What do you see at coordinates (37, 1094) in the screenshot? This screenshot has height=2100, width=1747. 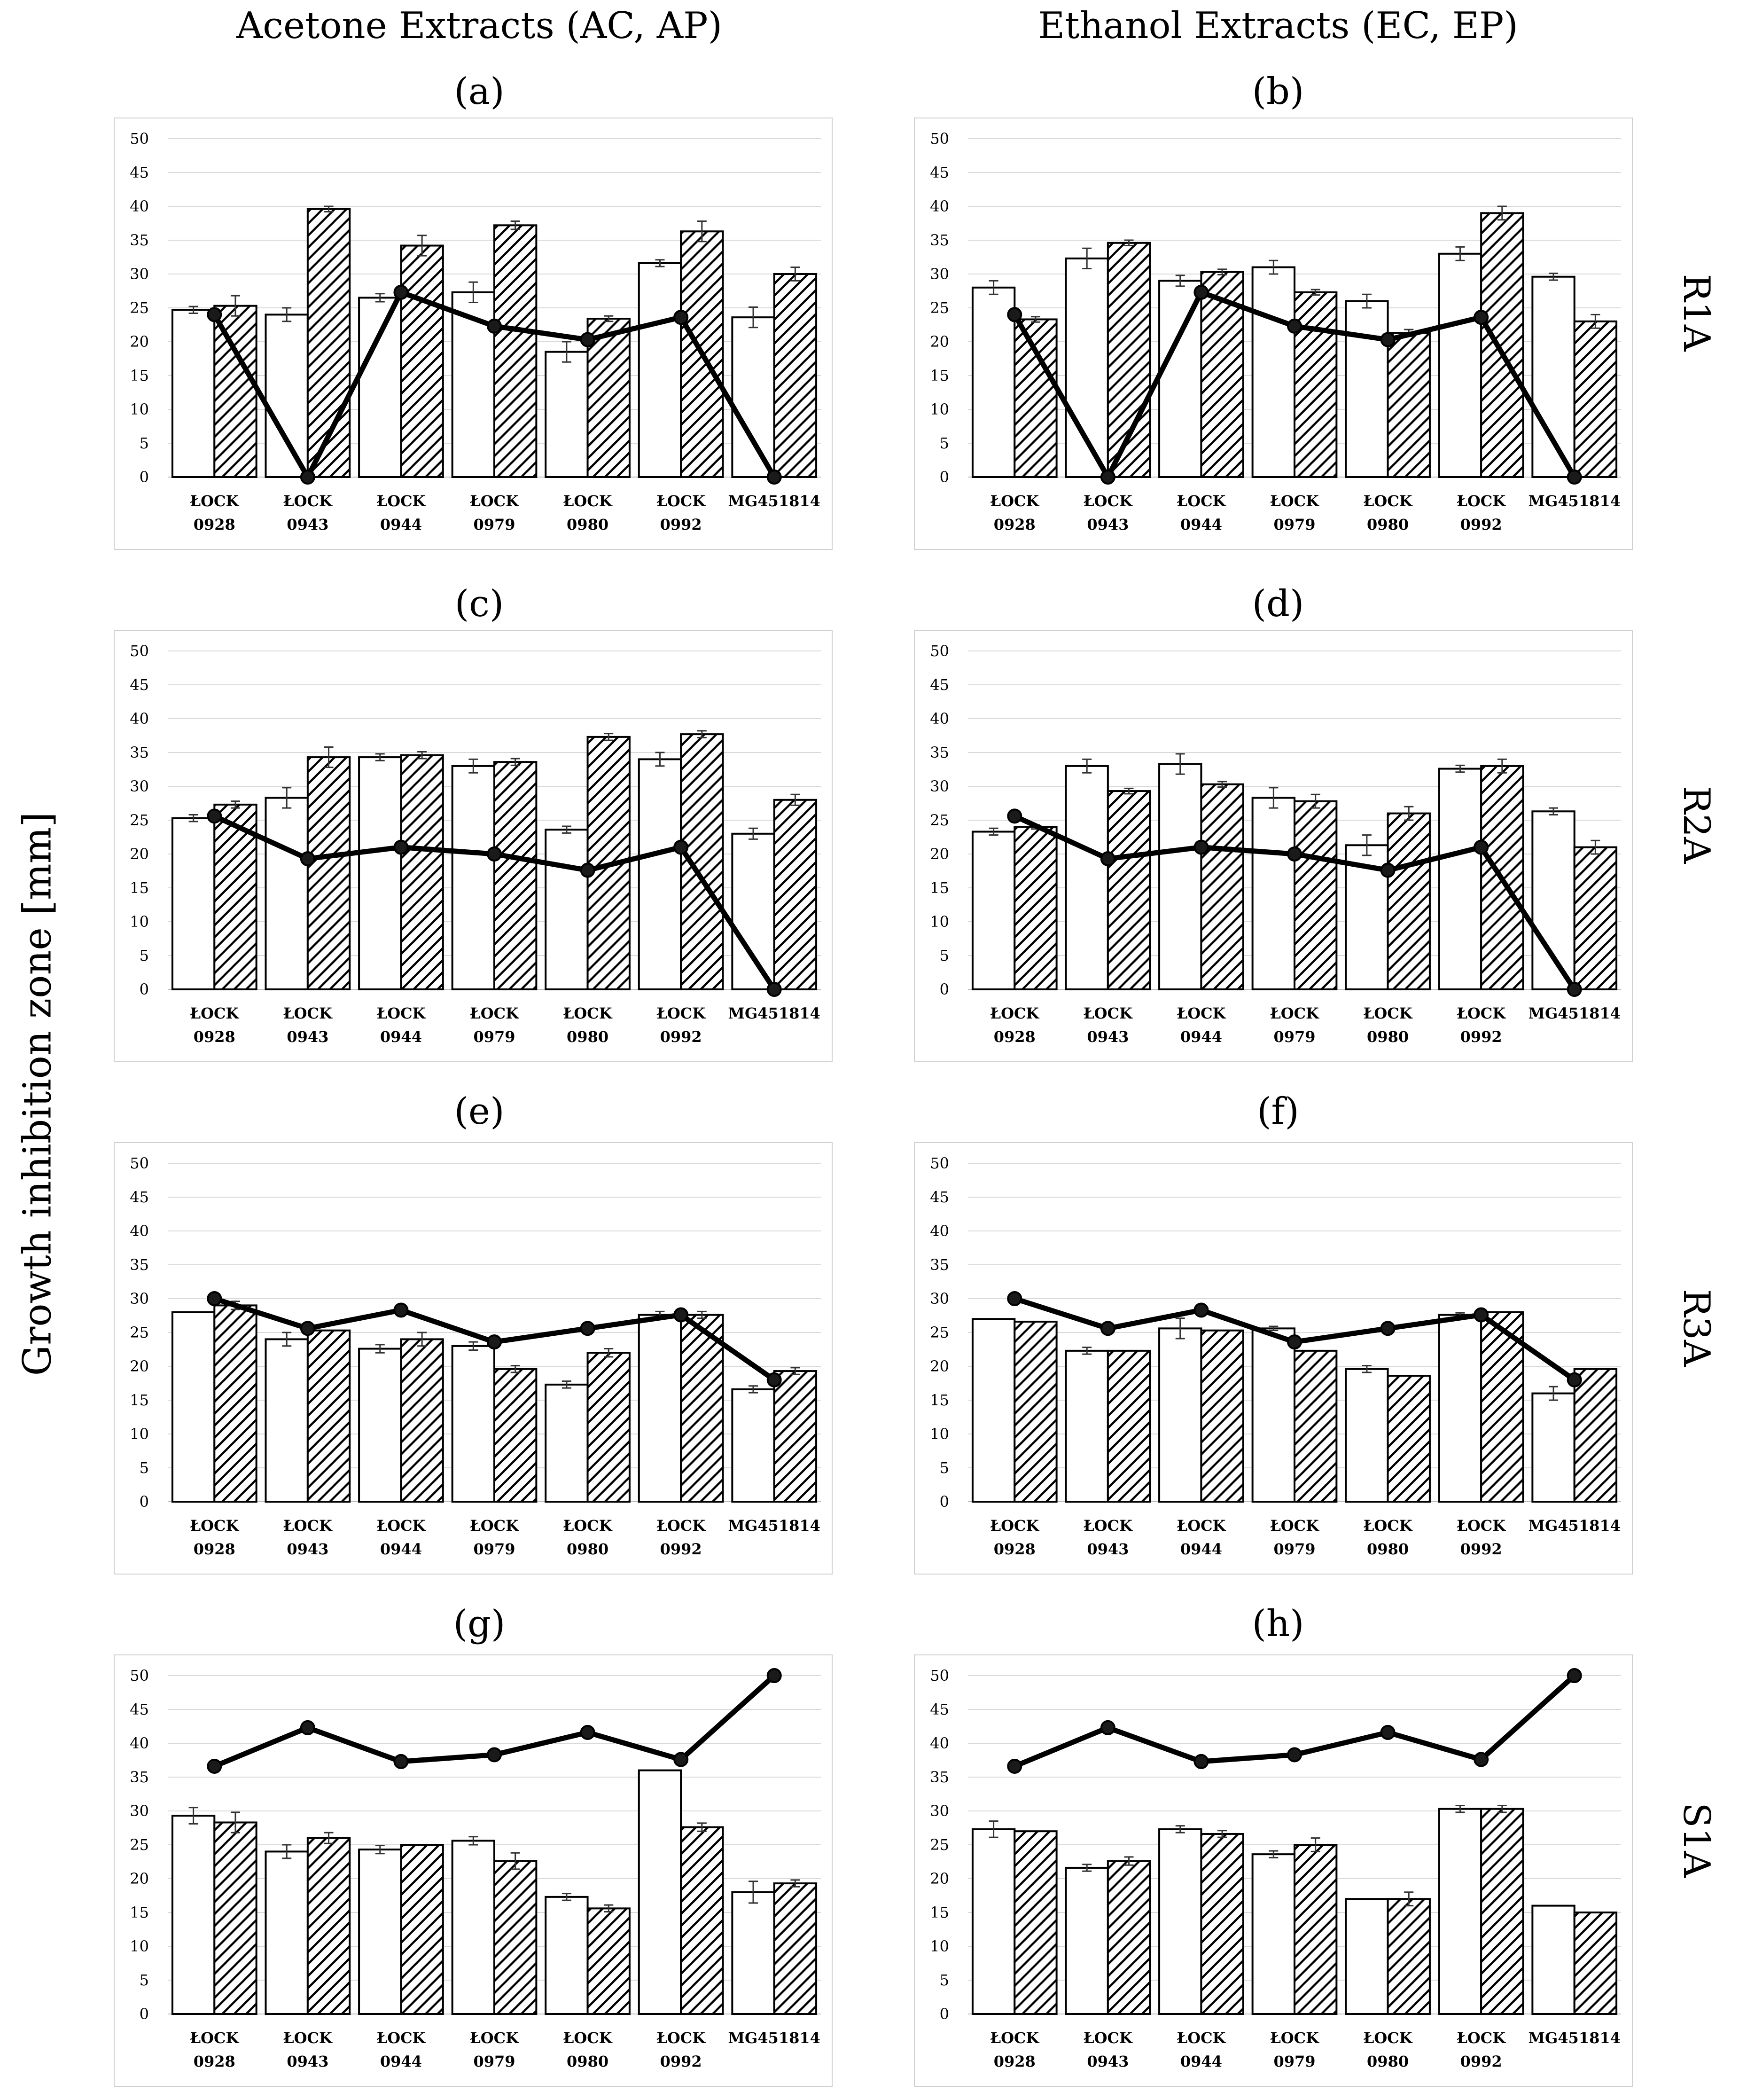 I see `y-axis-title: Growth inhibition zone [mm]` at bounding box center [37, 1094].